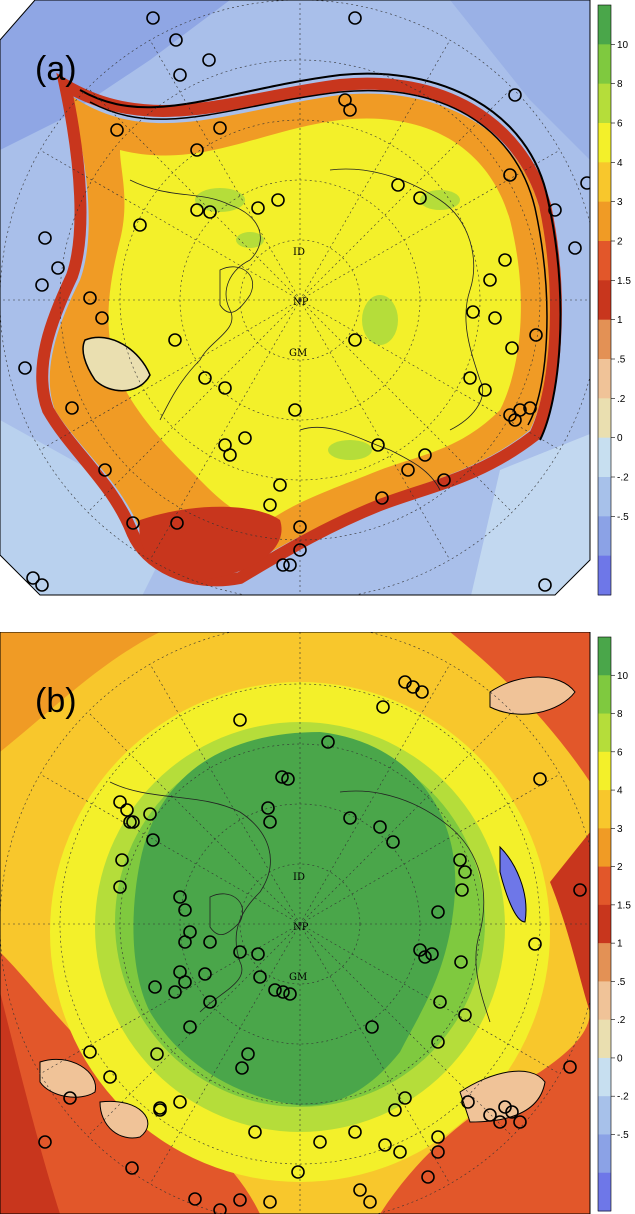 Image resolution: width=635 pixels, height=1214 pixels. What do you see at coordinates (56, 69) in the screenshot?
I see `panel-label-a: (a)` at bounding box center [56, 69].